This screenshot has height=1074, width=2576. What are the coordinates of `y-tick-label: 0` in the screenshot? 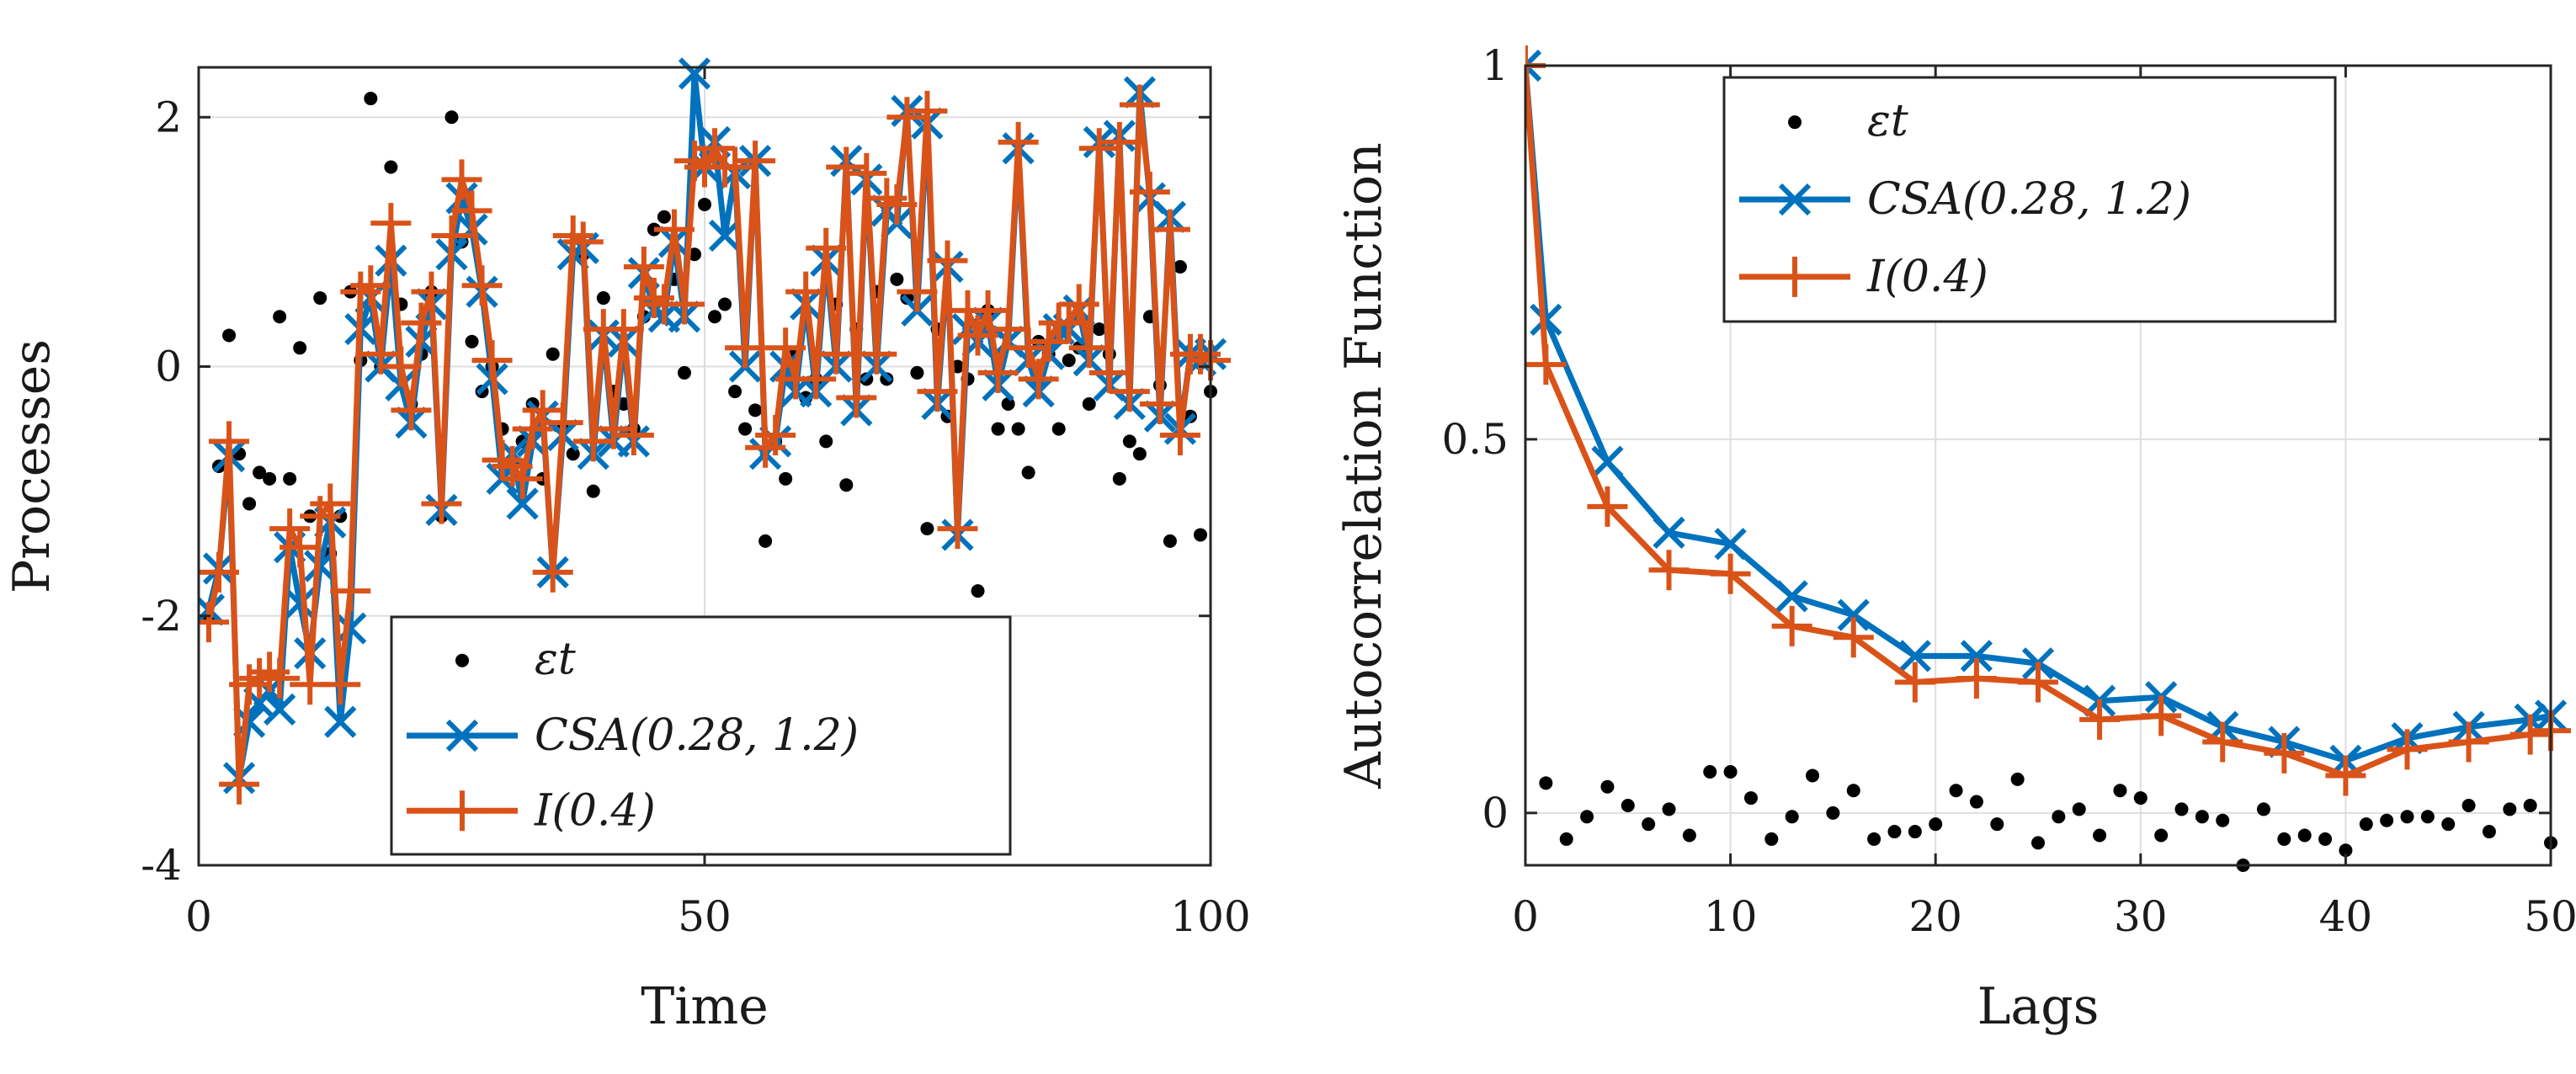 It's located at (169, 367).